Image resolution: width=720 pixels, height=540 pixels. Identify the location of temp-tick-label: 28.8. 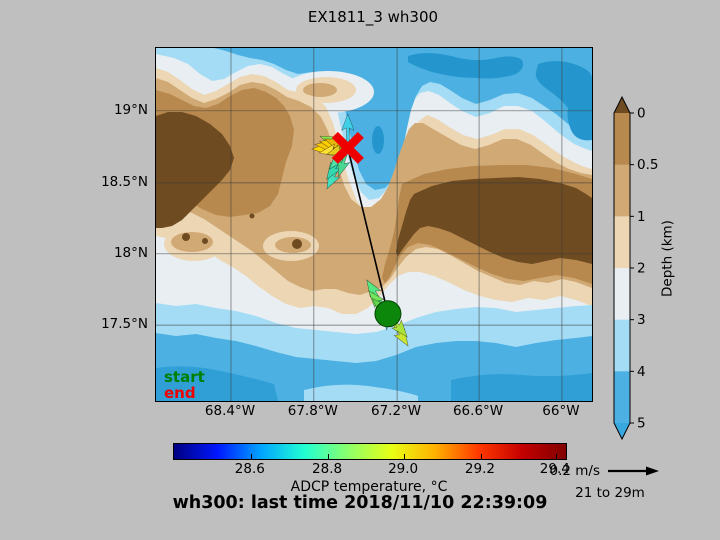
(327, 469).